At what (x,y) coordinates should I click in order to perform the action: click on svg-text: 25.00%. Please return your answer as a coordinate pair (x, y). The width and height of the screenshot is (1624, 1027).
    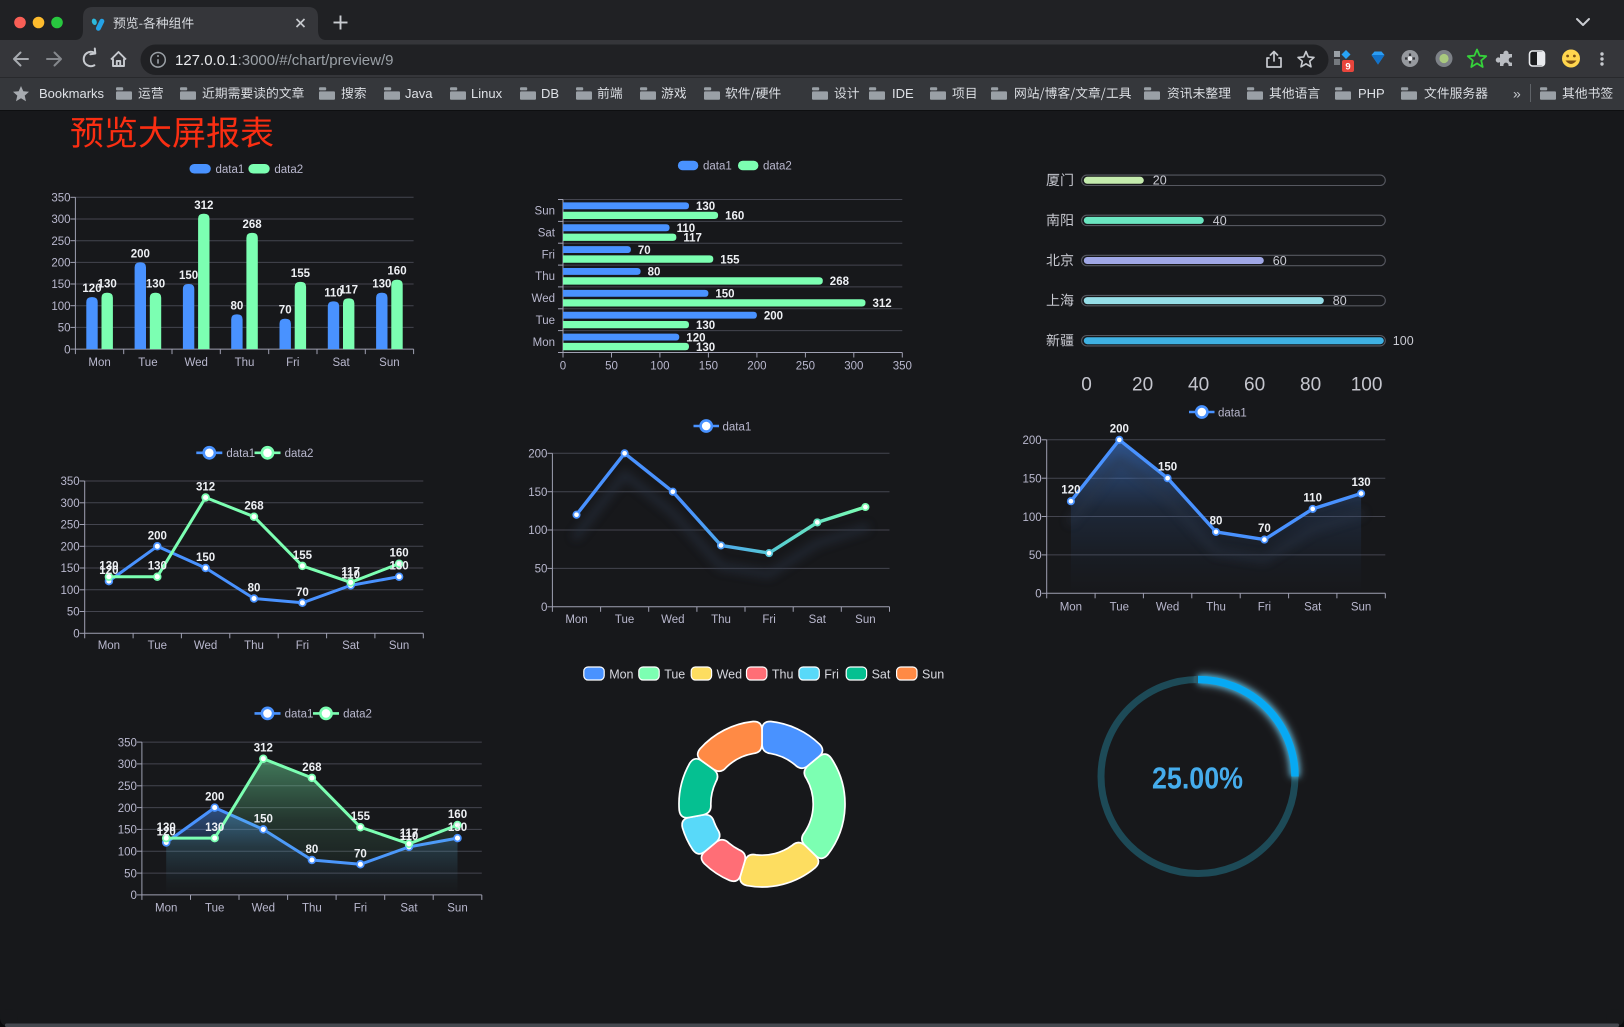
    Looking at the image, I should click on (1197, 779).